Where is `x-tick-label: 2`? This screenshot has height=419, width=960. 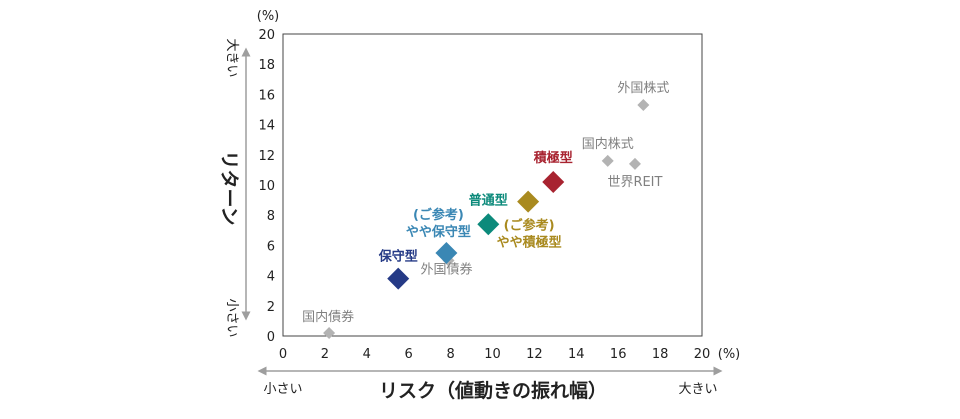
x-tick-label: 2 is located at coordinates (325, 354).